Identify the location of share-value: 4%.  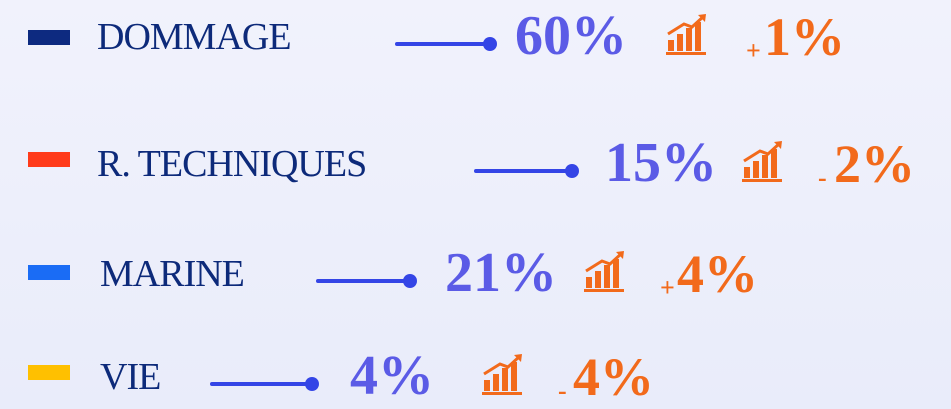
(392, 376).